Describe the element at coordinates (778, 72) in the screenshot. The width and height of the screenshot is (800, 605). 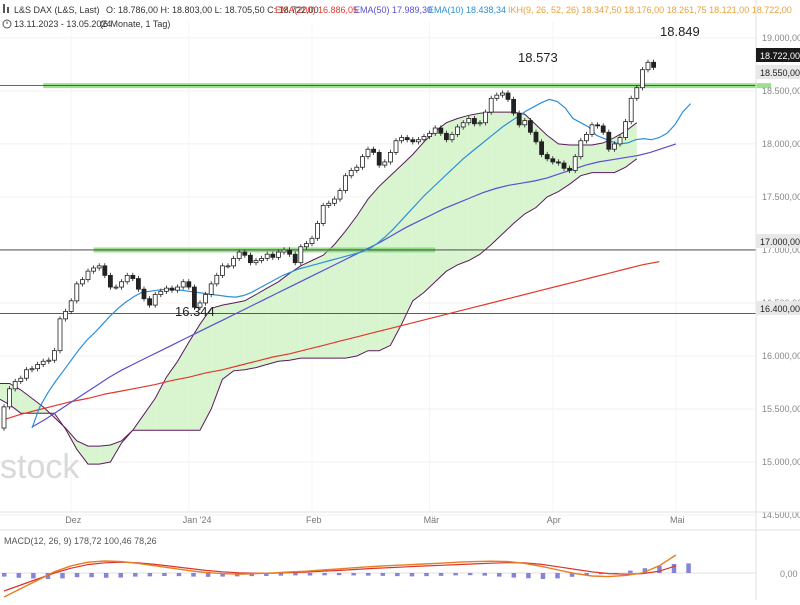
I see `price-badge-18550: 18.550,00` at that location.